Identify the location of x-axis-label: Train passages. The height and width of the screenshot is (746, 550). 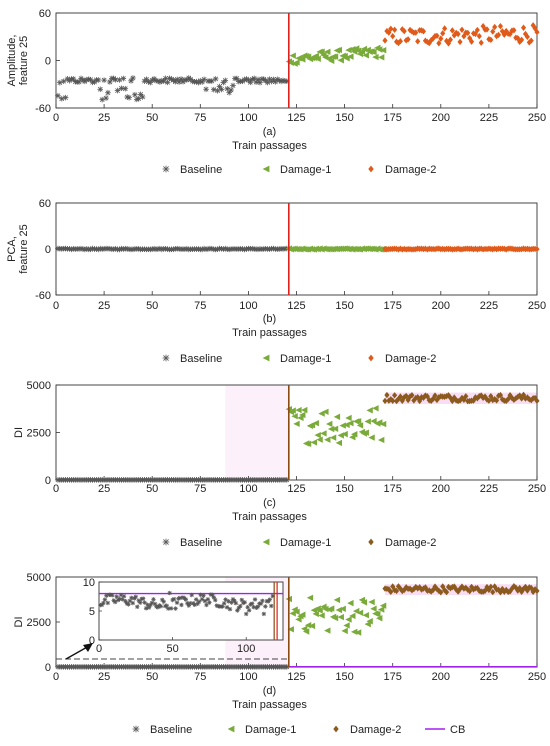
(269, 333).